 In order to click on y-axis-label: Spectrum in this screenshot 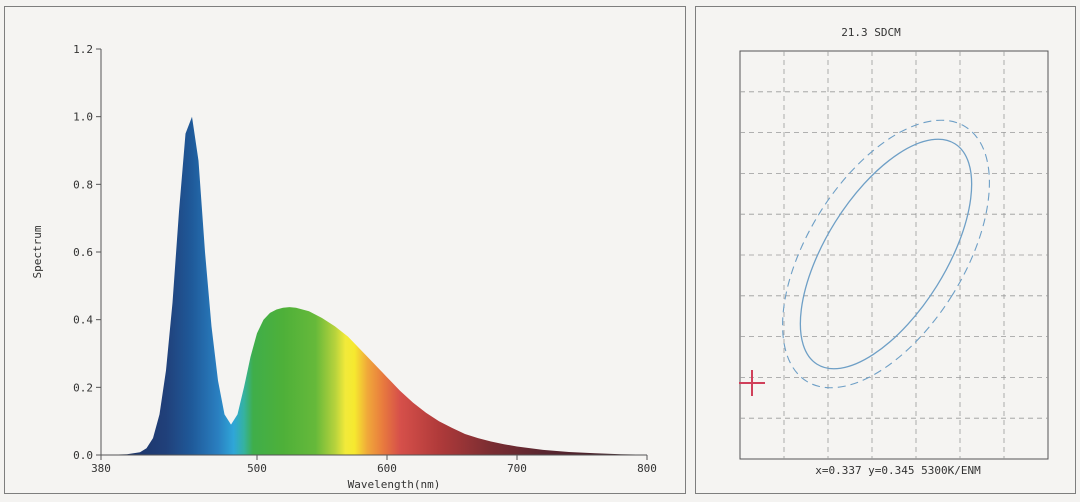, I will do `click(37, 251)`.